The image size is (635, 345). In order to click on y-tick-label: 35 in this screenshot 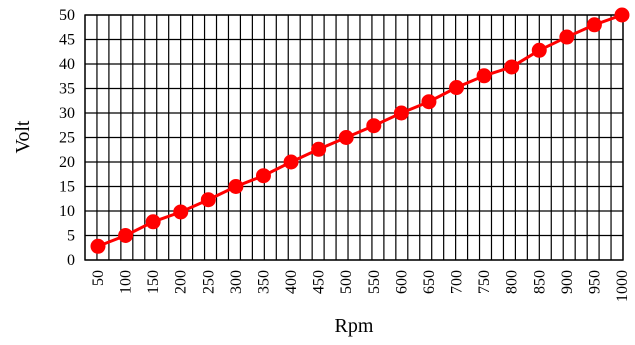, I will do `click(67, 89)`.